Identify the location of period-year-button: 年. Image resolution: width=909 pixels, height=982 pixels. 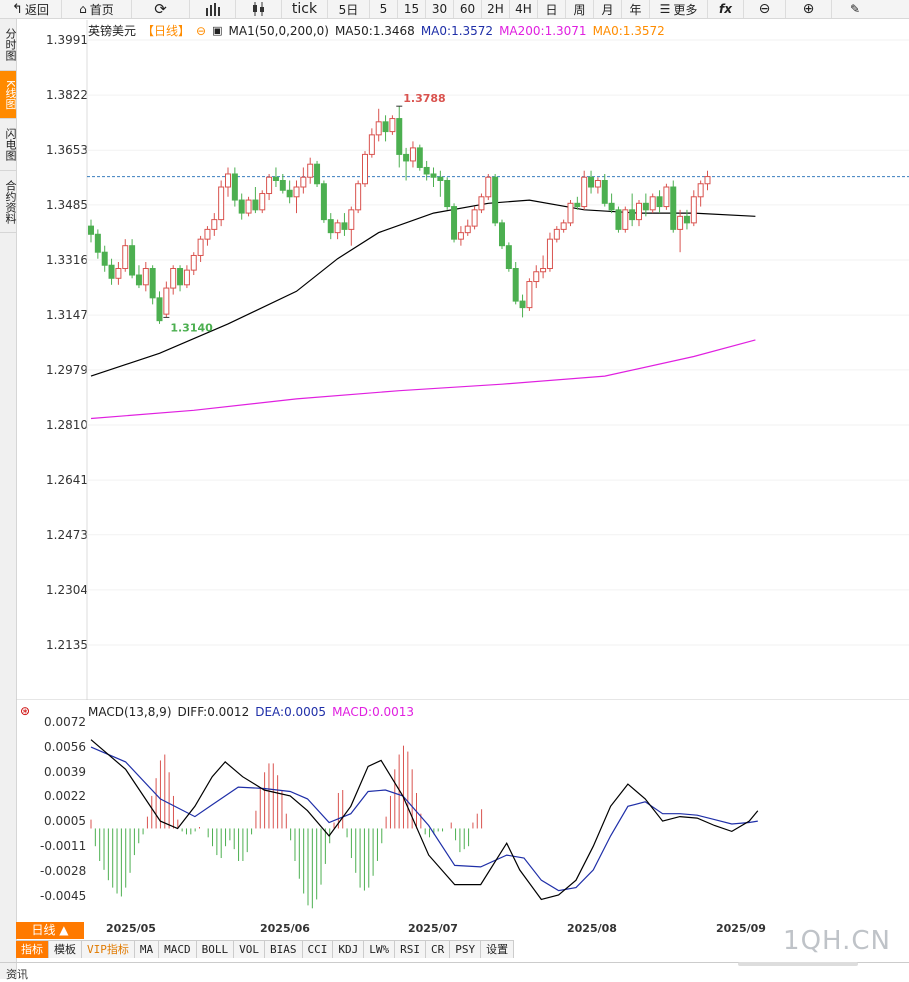
(636, 9).